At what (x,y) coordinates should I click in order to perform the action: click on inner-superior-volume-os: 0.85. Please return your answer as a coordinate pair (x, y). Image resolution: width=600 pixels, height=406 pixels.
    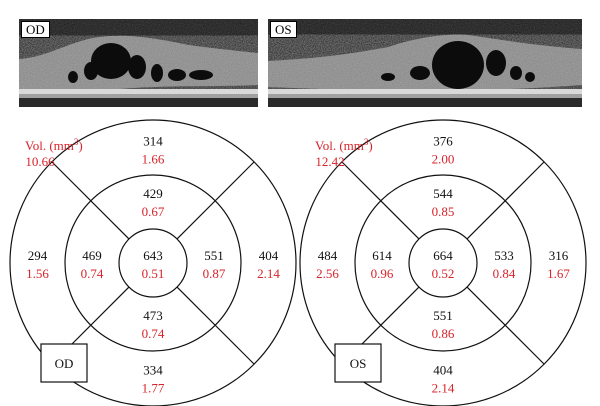
    Looking at the image, I should click on (443, 211).